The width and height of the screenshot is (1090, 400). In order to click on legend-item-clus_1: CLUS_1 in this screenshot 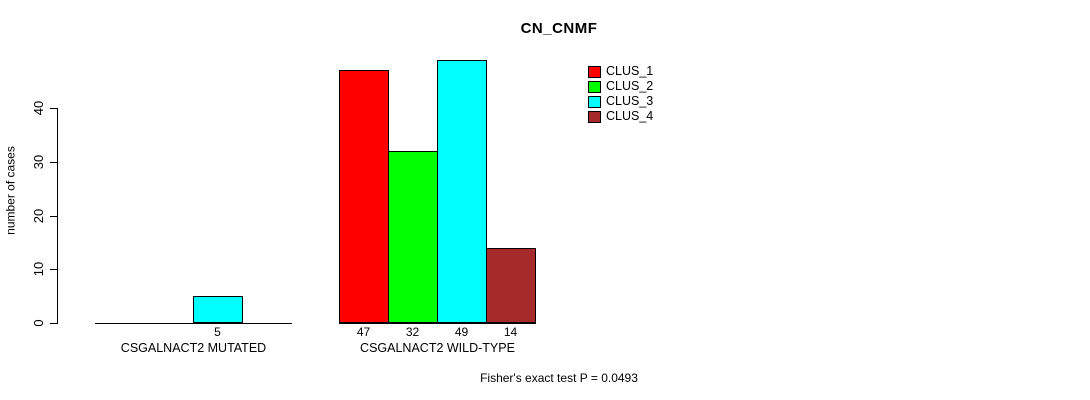, I will do `click(620, 71)`.